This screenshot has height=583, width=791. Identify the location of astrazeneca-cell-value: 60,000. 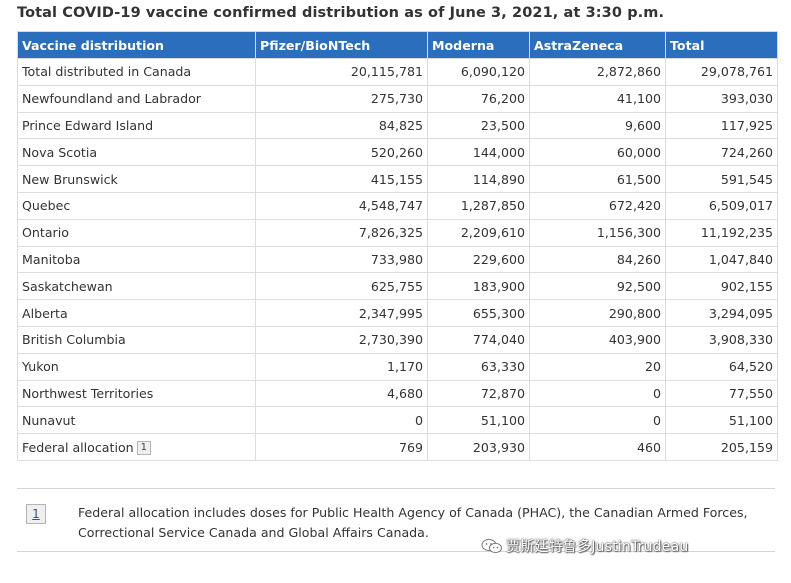
(638, 152).